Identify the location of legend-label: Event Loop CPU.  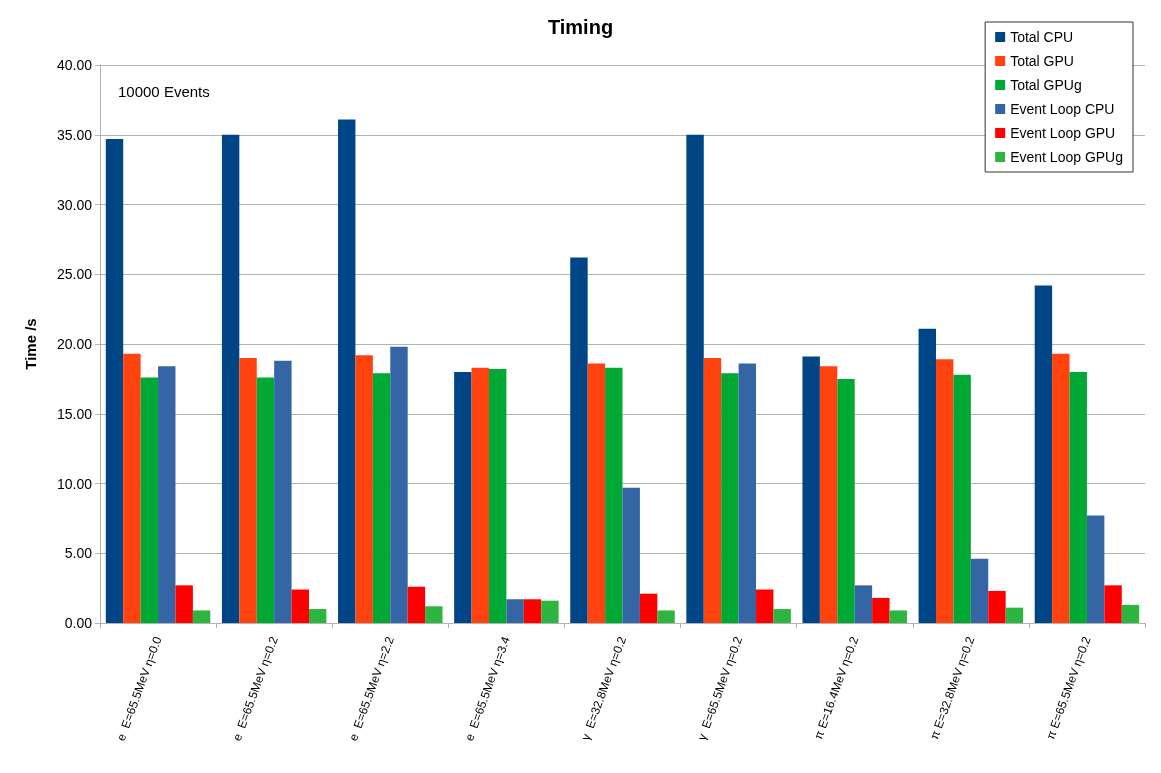
(1062, 109).